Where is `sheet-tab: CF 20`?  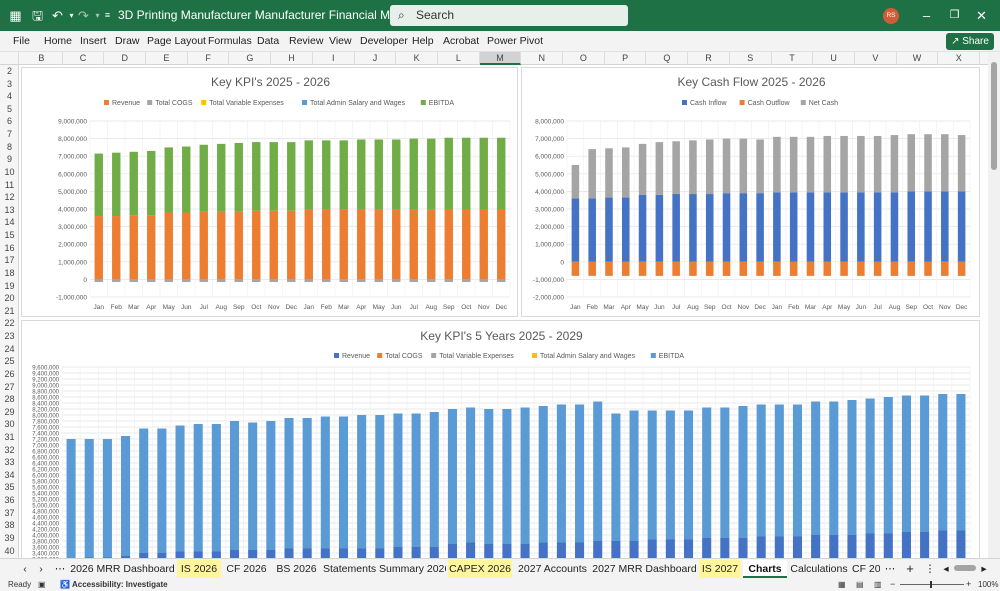 sheet-tab: CF 20 is located at coordinates (866, 569).